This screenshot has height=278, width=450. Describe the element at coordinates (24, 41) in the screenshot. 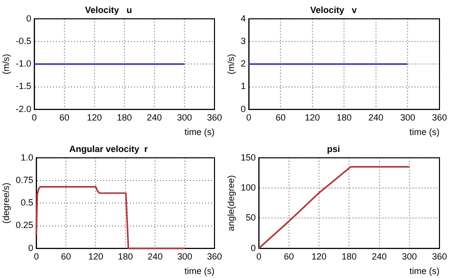

I see `y-tick-label: -0.5` at that location.